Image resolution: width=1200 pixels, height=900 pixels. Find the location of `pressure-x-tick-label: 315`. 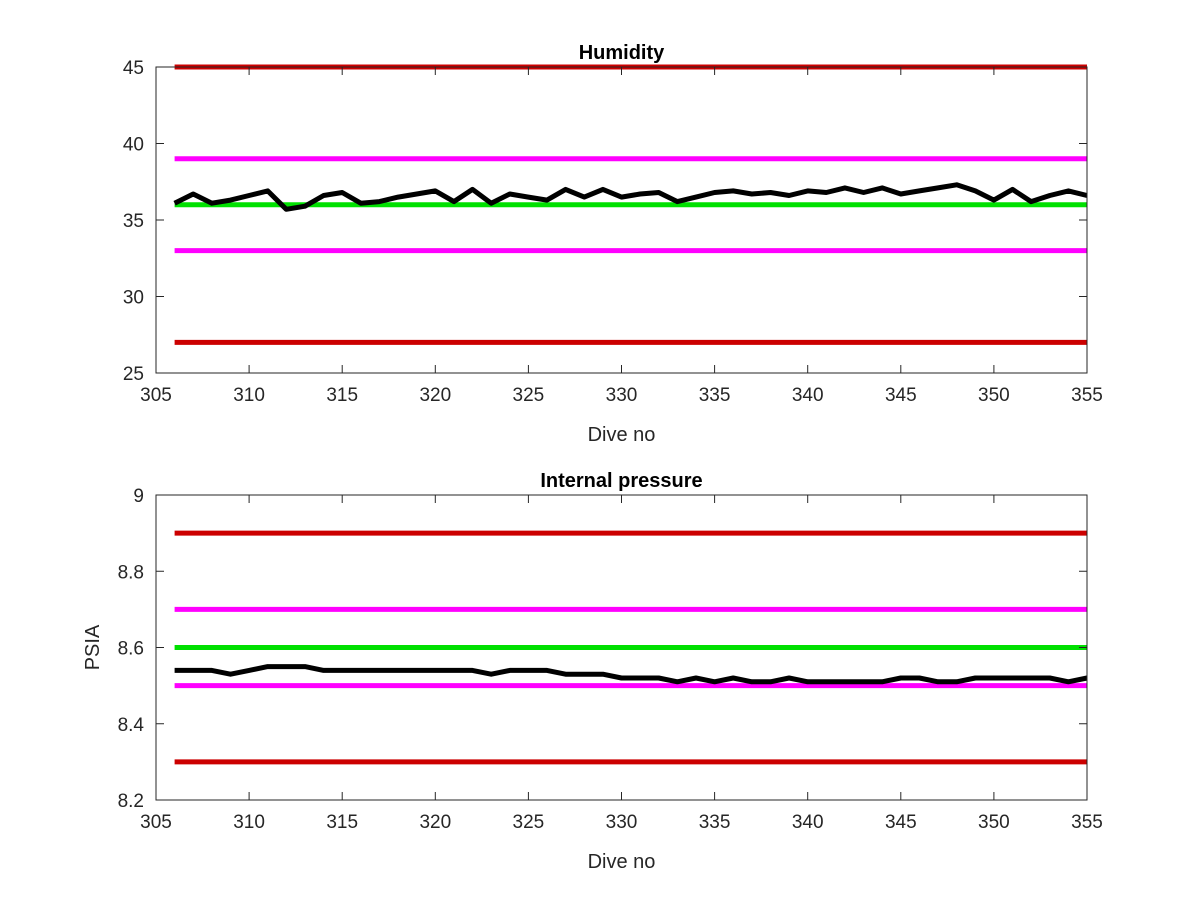

pressure-x-tick-label: 315 is located at coordinates (342, 822).